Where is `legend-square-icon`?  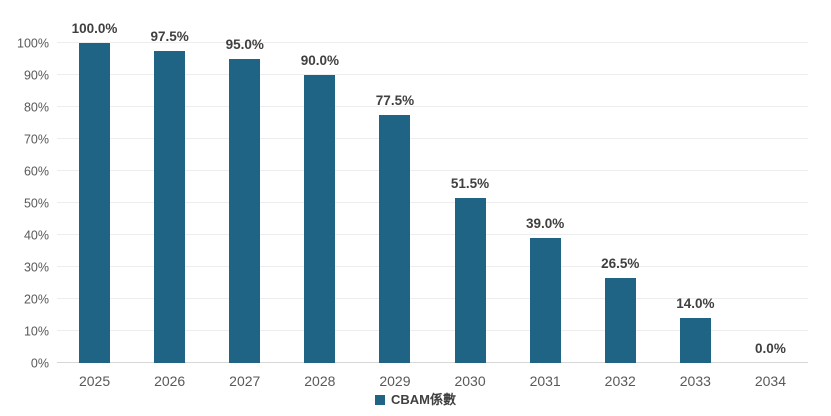
legend-square-icon is located at coordinates (380, 399).